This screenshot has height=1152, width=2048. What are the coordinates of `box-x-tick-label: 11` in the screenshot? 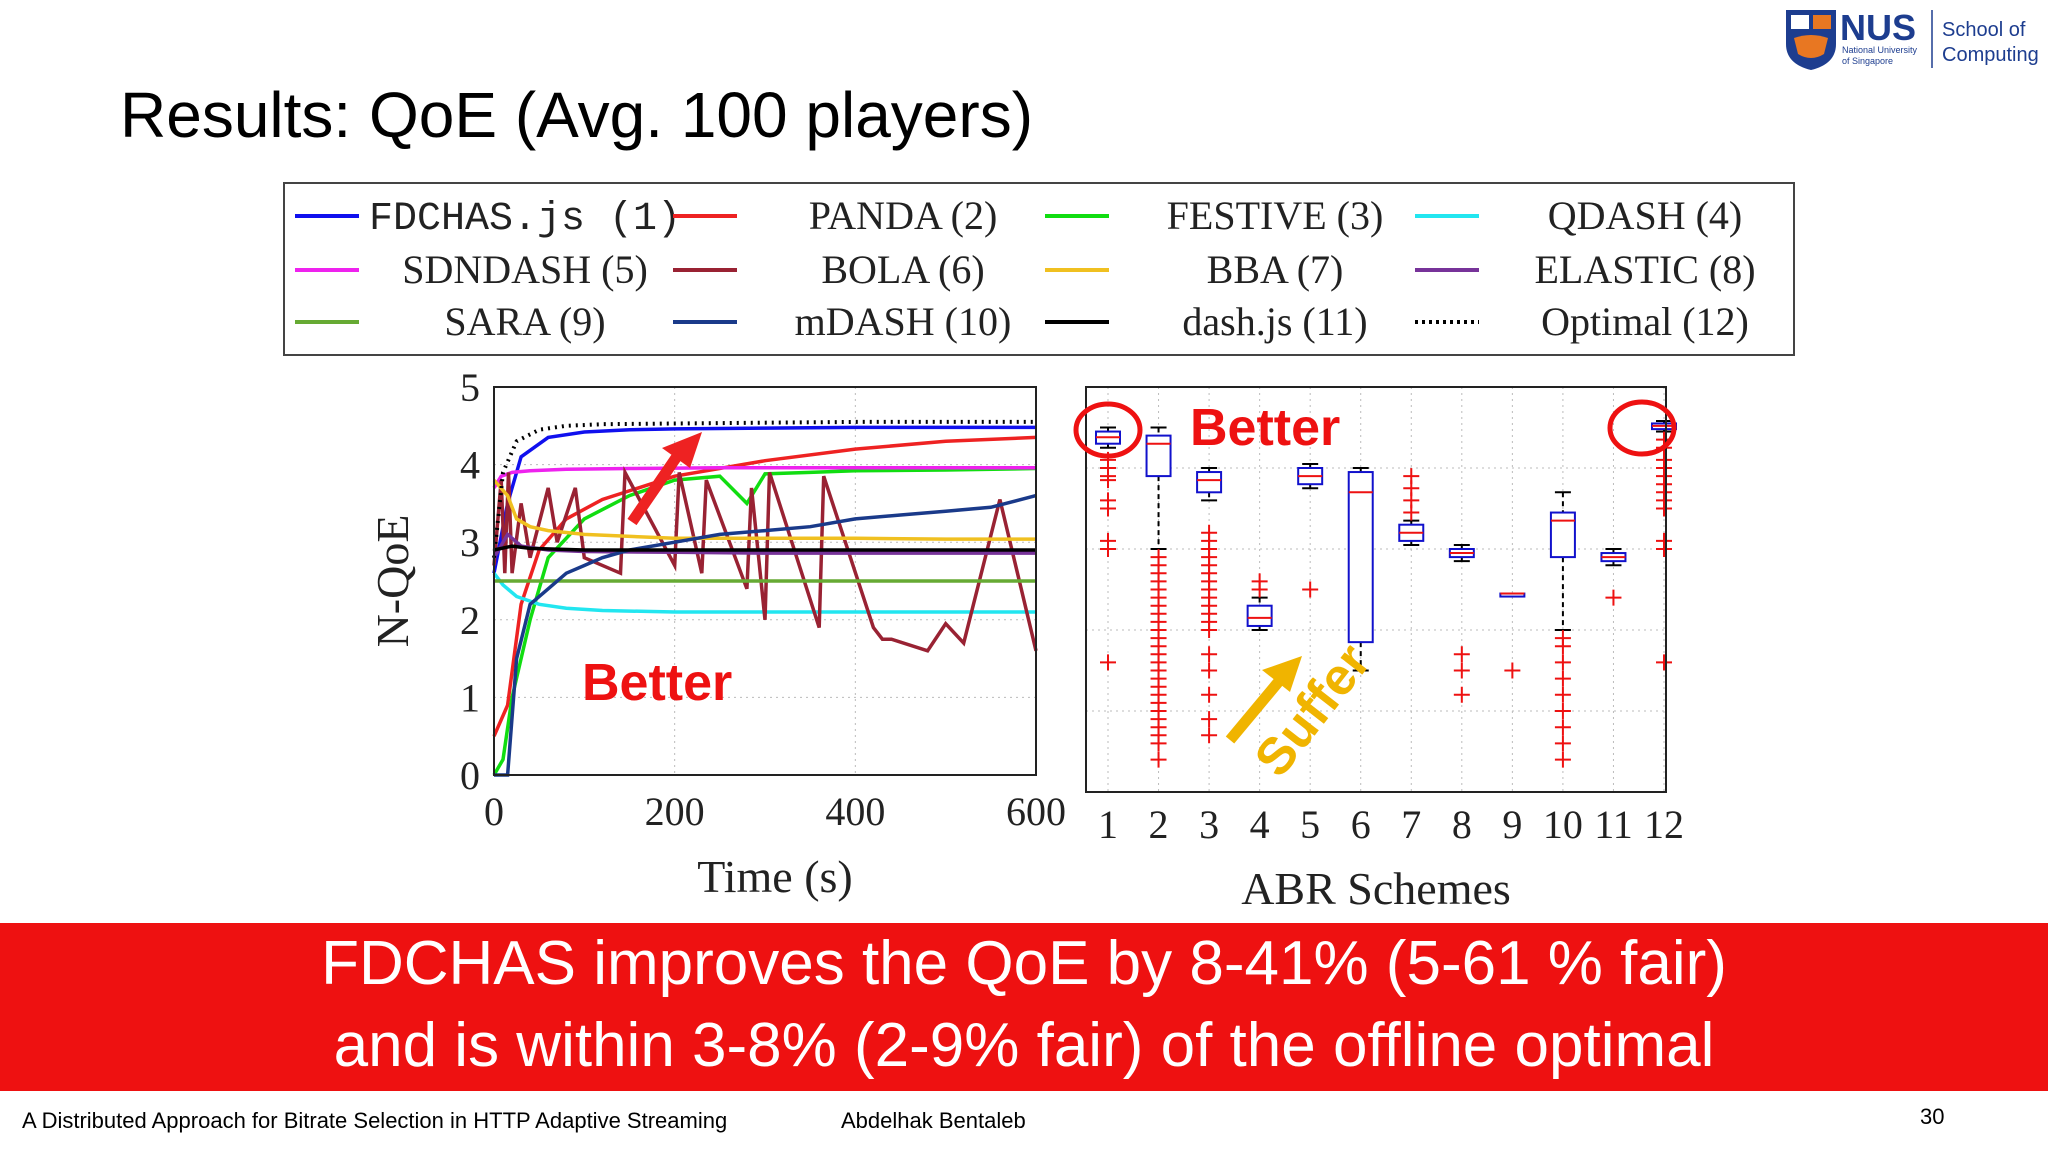 It's located at (1613, 824).